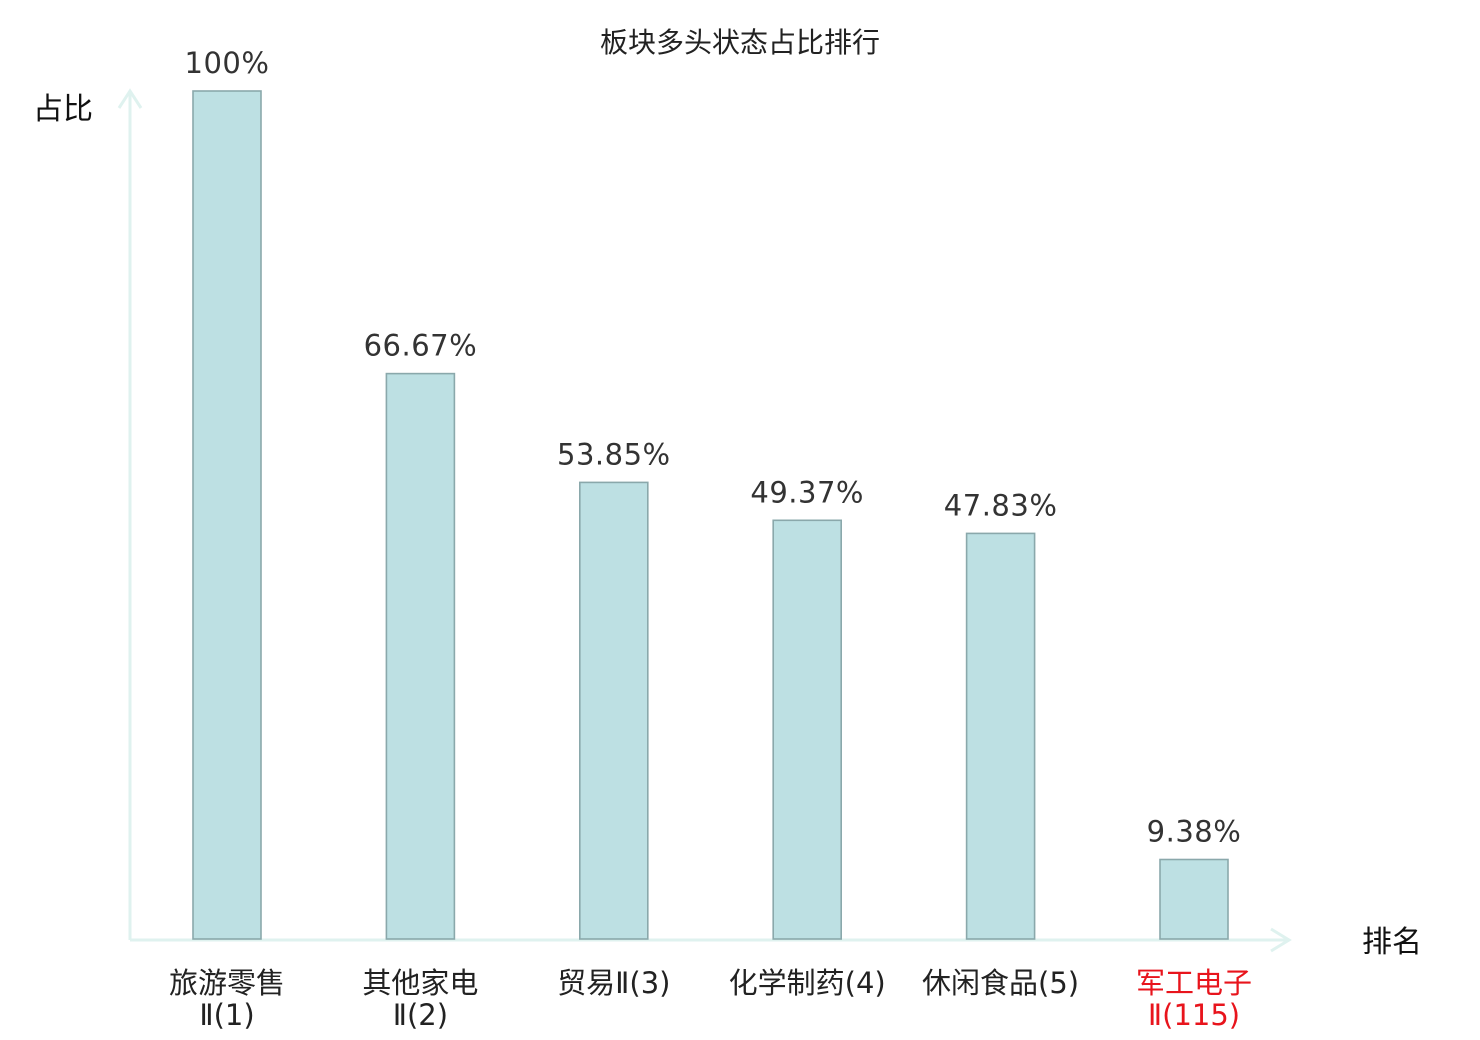  I want to click on category-label-6-line-1: 军工电子, so click(1194, 983).